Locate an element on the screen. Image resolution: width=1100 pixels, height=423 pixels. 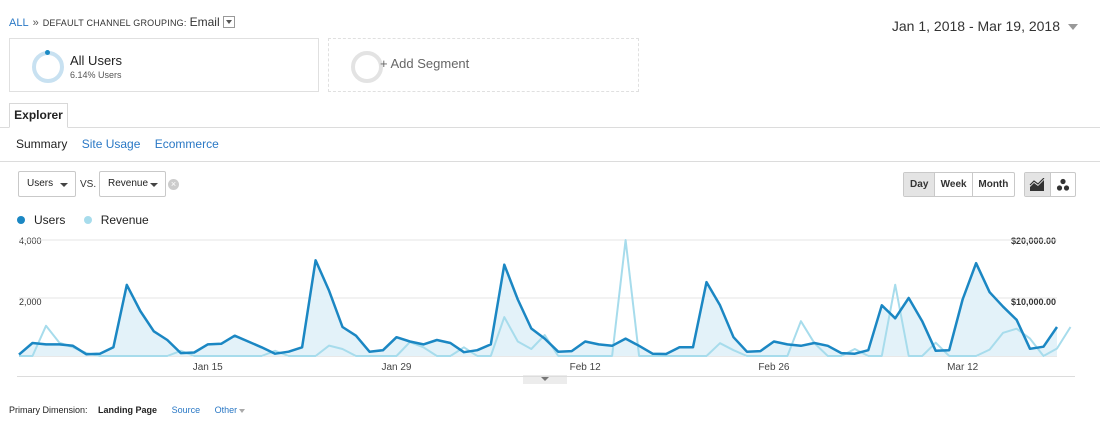
legend-users: Users is located at coordinates (41, 220).